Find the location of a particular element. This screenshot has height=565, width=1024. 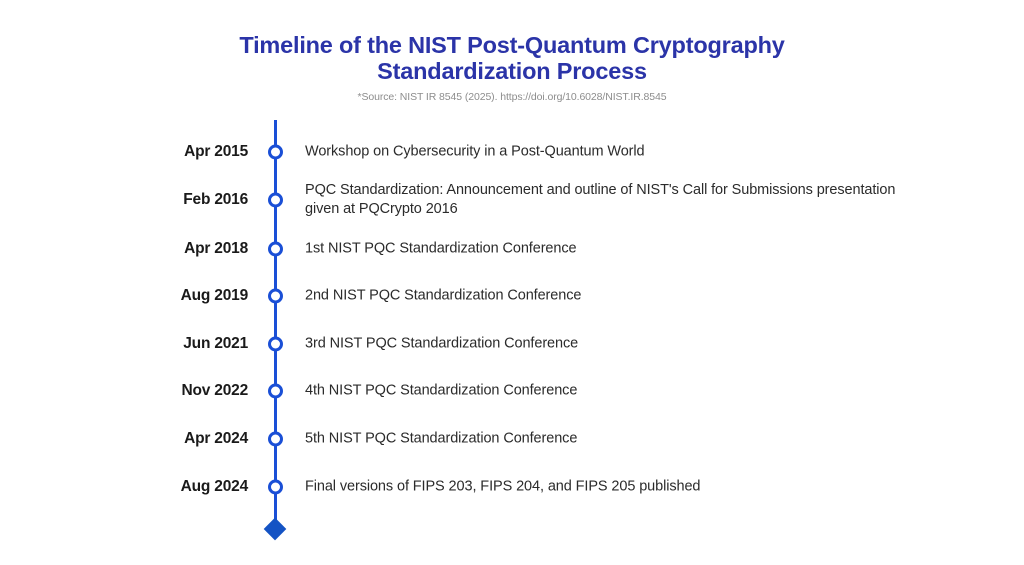

timeline-axis-line is located at coordinates (275, 325).